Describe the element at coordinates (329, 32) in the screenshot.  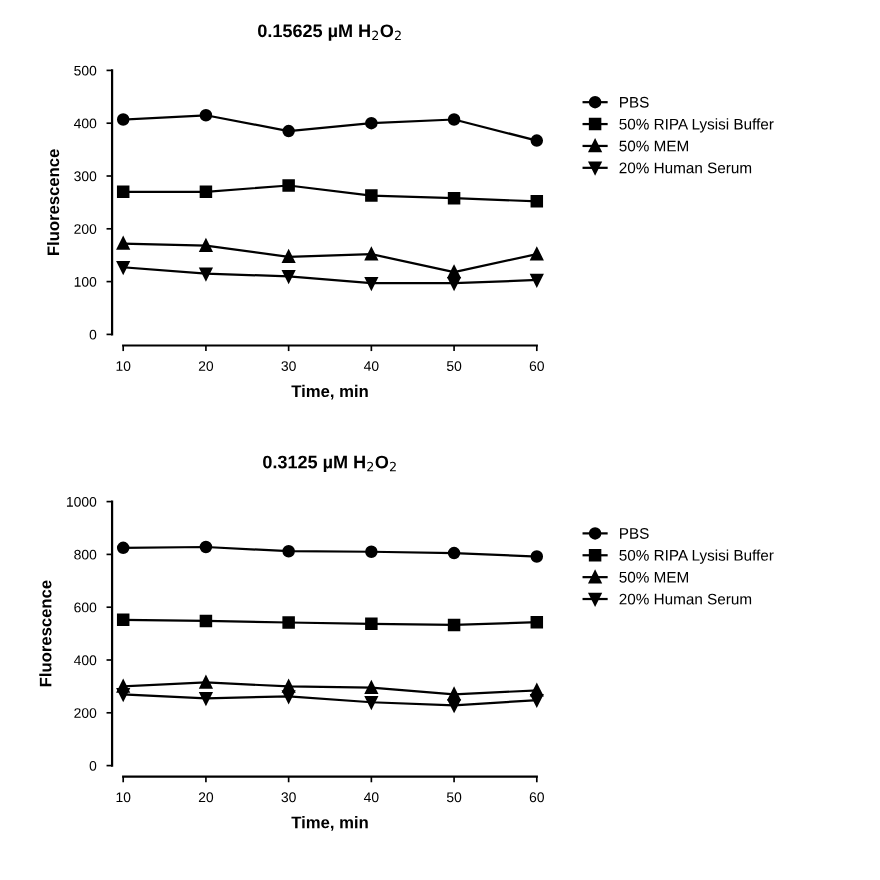
I see `chart-title: 0.15625 µM H$_{2}$O$_{2}$` at that location.